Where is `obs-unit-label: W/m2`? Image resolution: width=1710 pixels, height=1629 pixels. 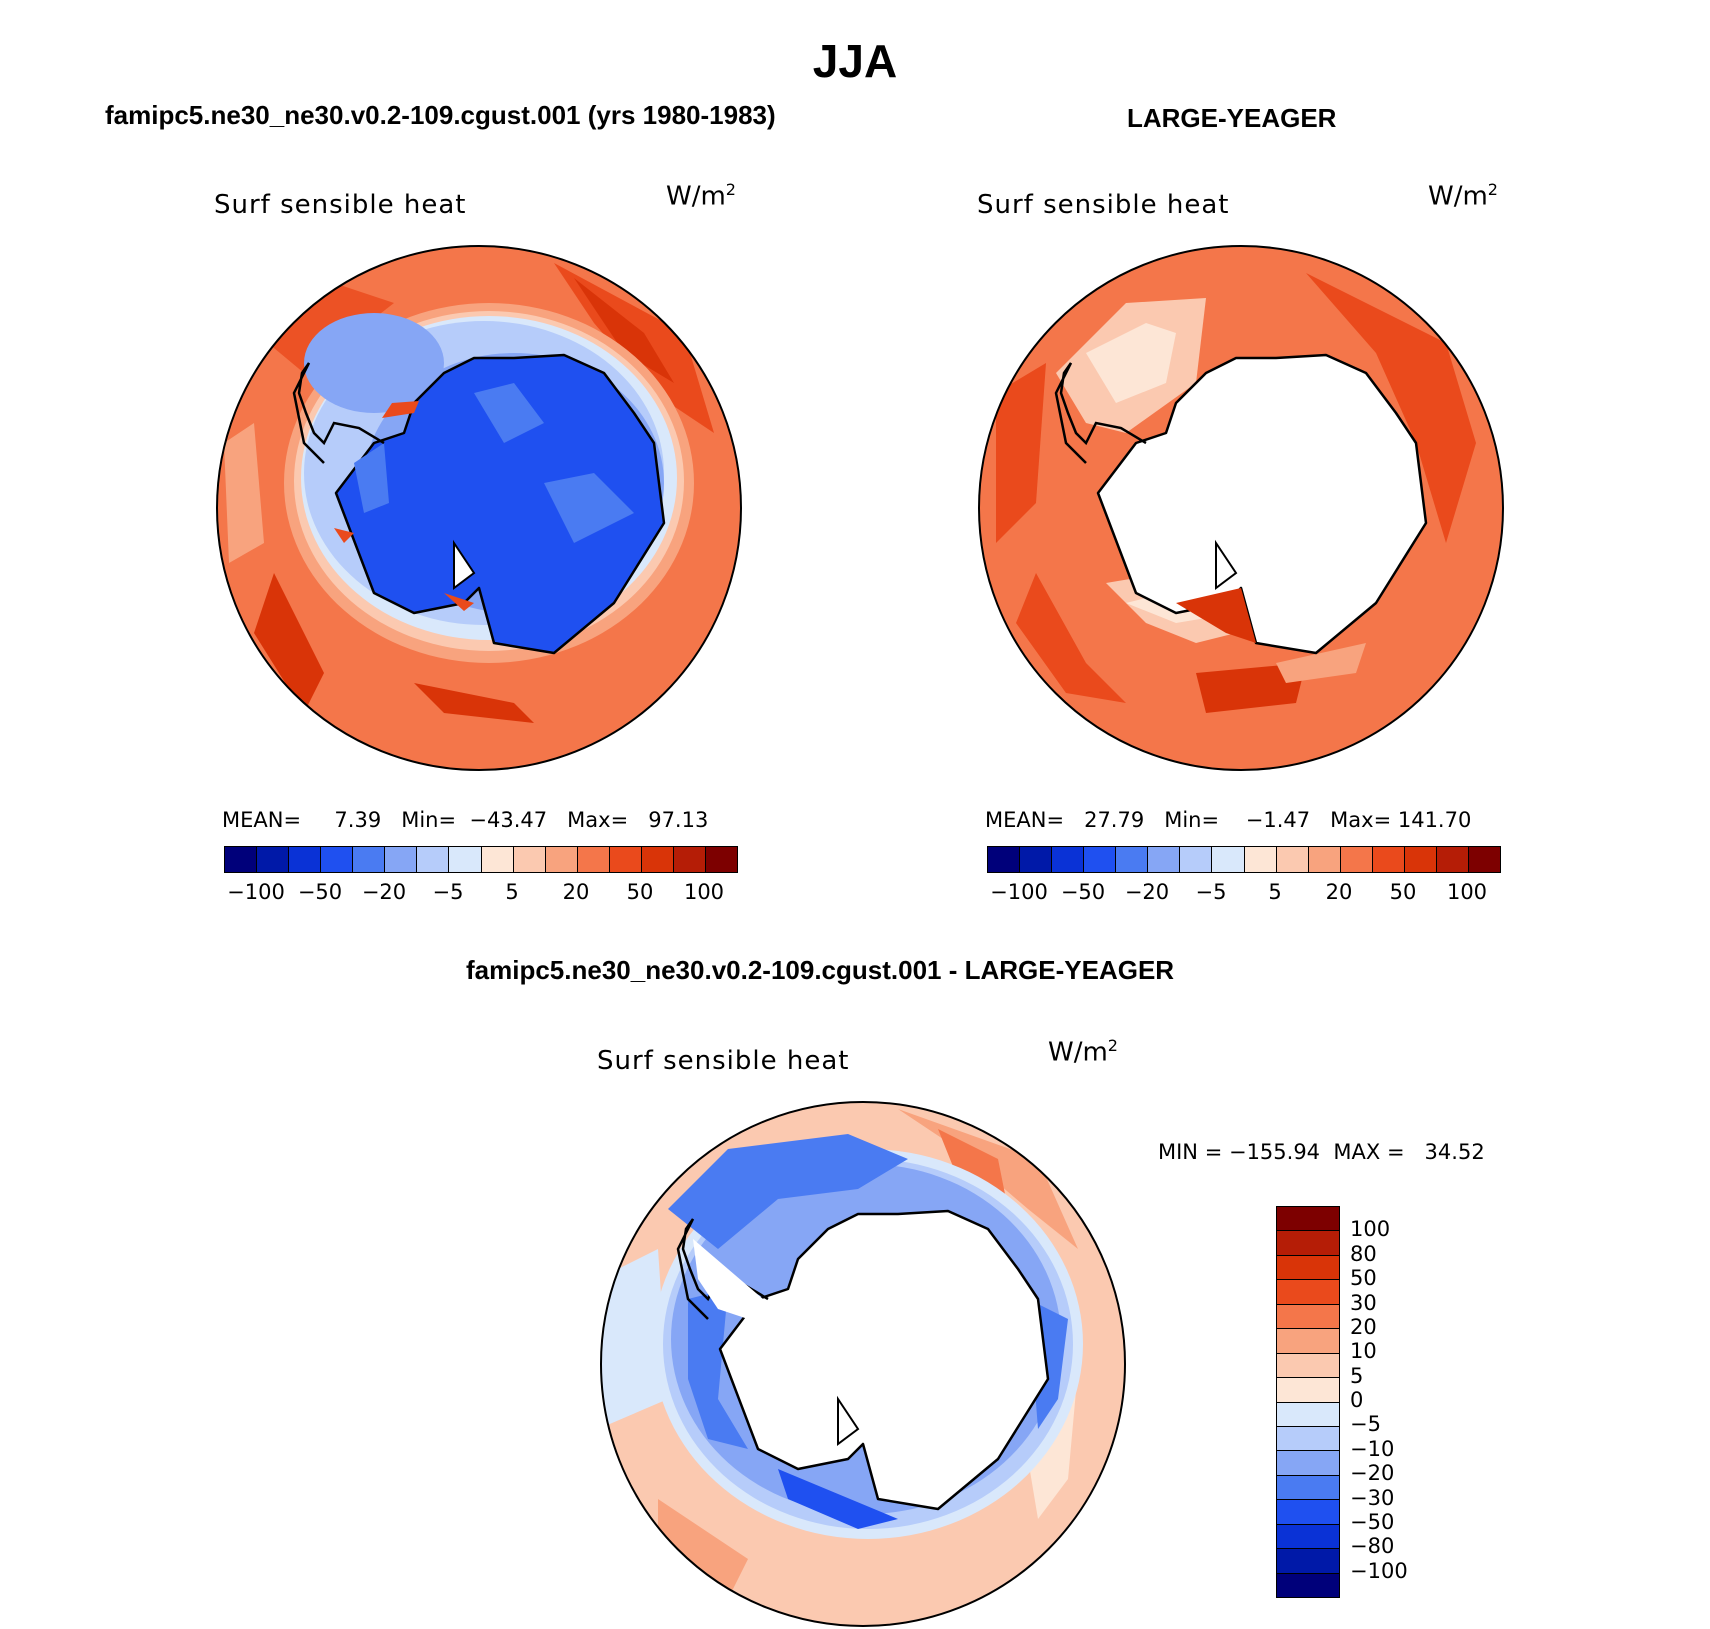
obs-unit-label: W/m2 is located at coordinates (1463, 196).